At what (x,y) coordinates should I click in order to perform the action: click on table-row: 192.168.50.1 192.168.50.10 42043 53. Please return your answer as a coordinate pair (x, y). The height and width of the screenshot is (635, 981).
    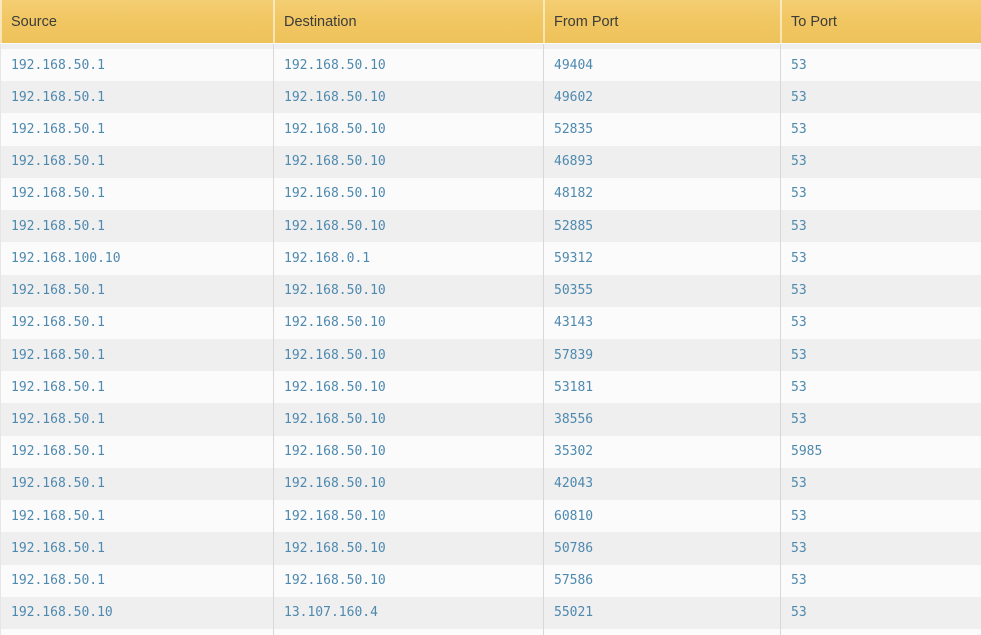
    Looking at the image, I should click on (490, 484).